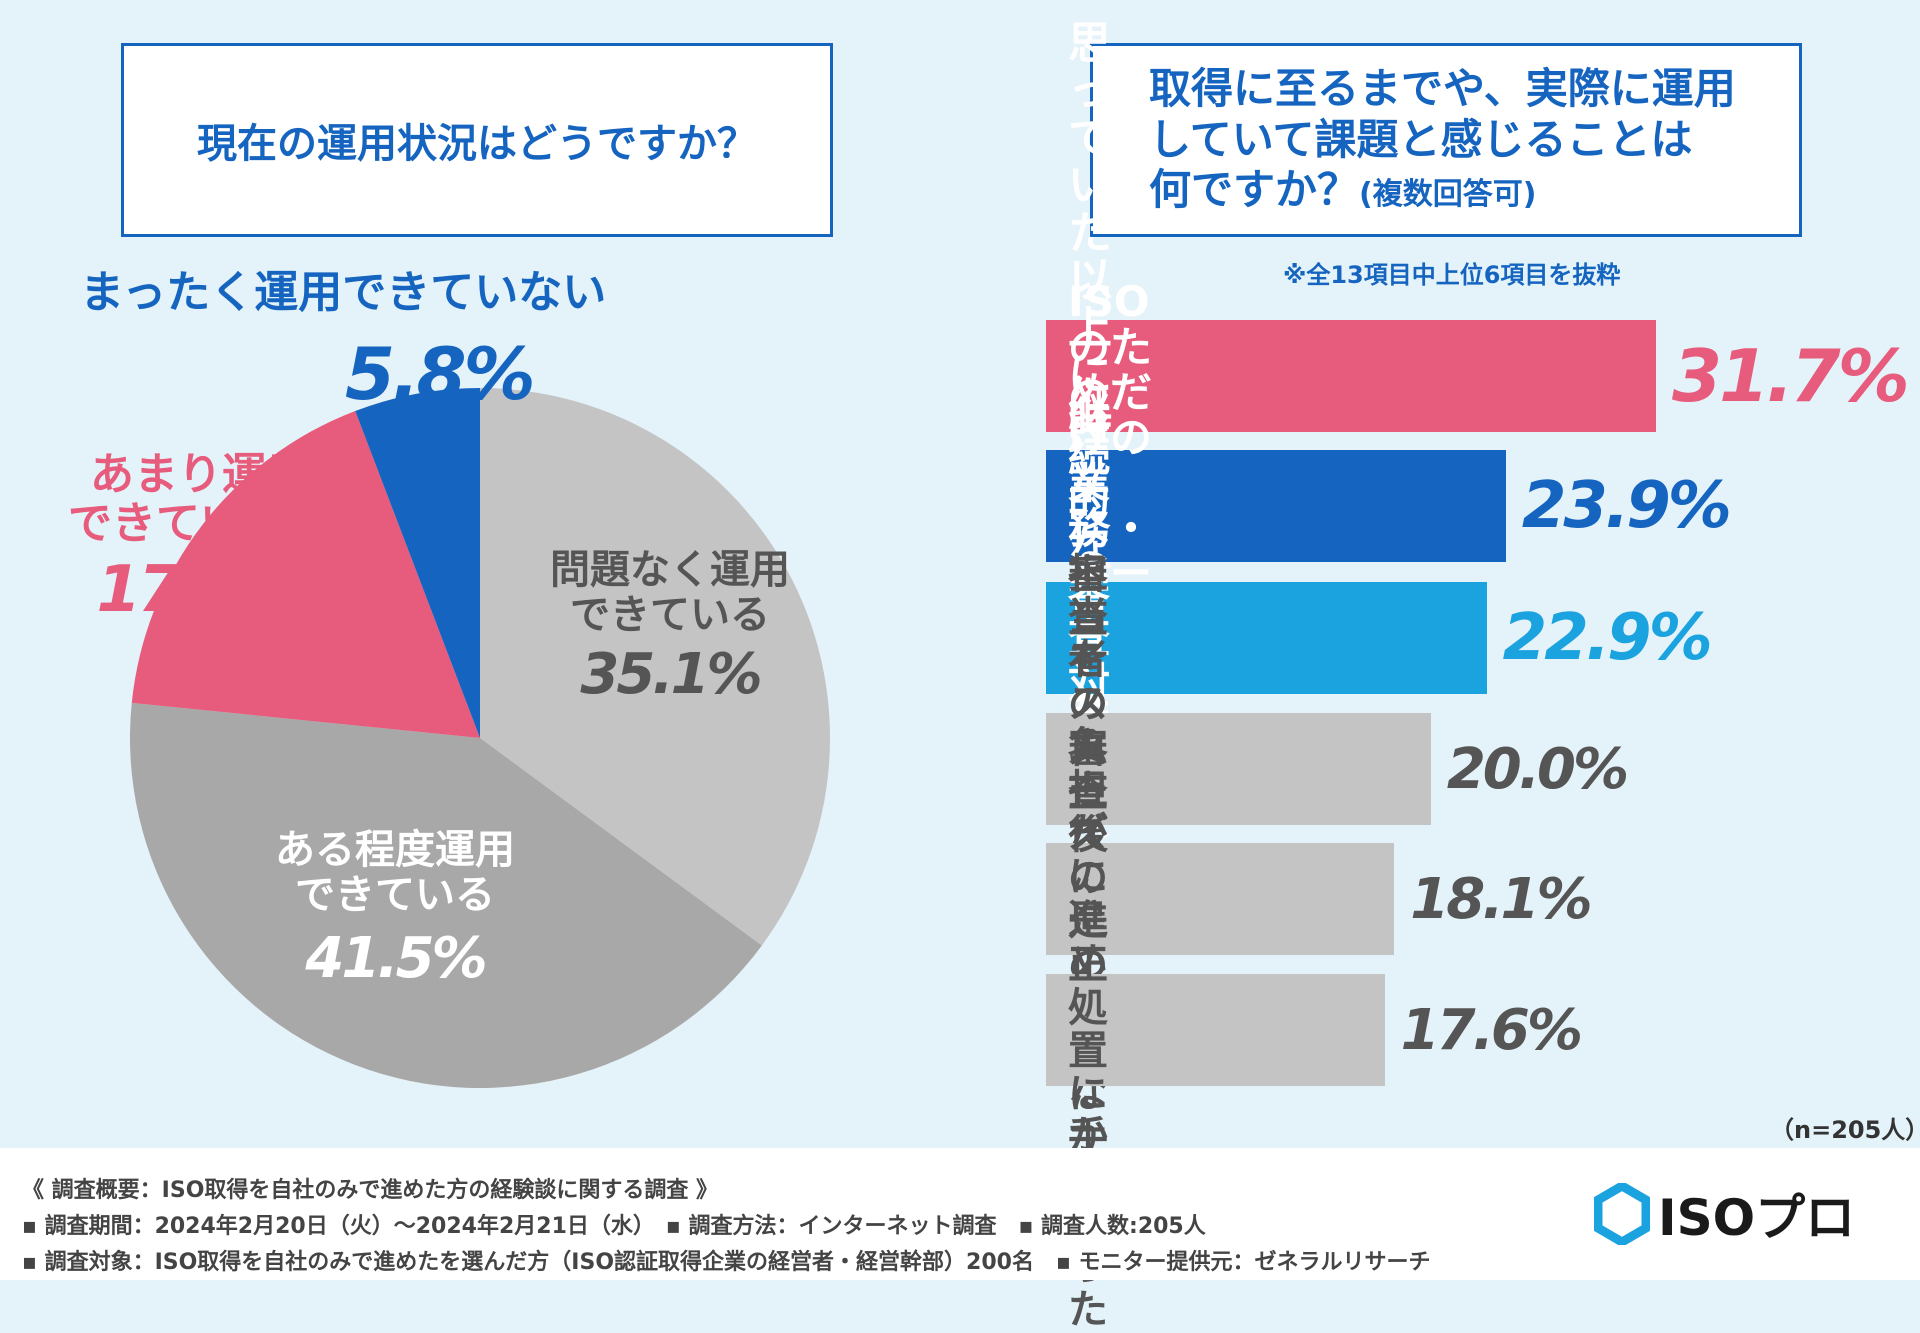 The image size is (1920, 1333). What do you see at coordinates (1442, 89) in the screenshot?
I see `right-question-line1: 取得に至るまでや、実際に運用` at bounding box center [1442, 89].